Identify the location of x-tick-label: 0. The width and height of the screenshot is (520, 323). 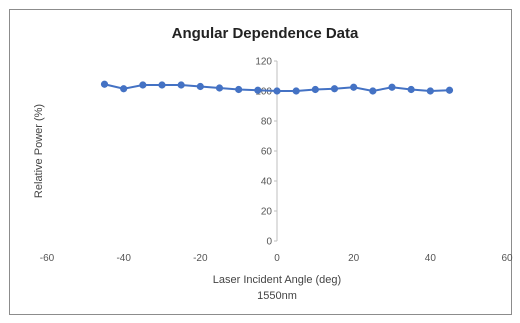
(277, 258).